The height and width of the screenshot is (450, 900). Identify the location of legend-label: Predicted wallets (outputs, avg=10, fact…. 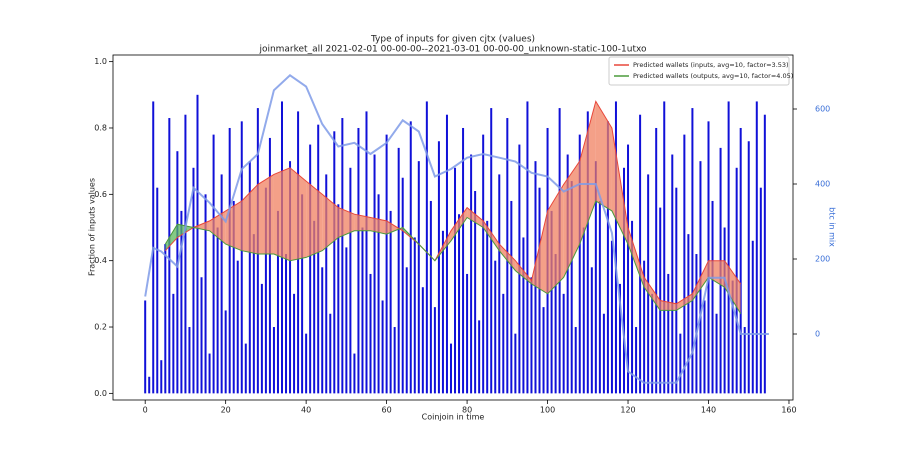
(713, 76).